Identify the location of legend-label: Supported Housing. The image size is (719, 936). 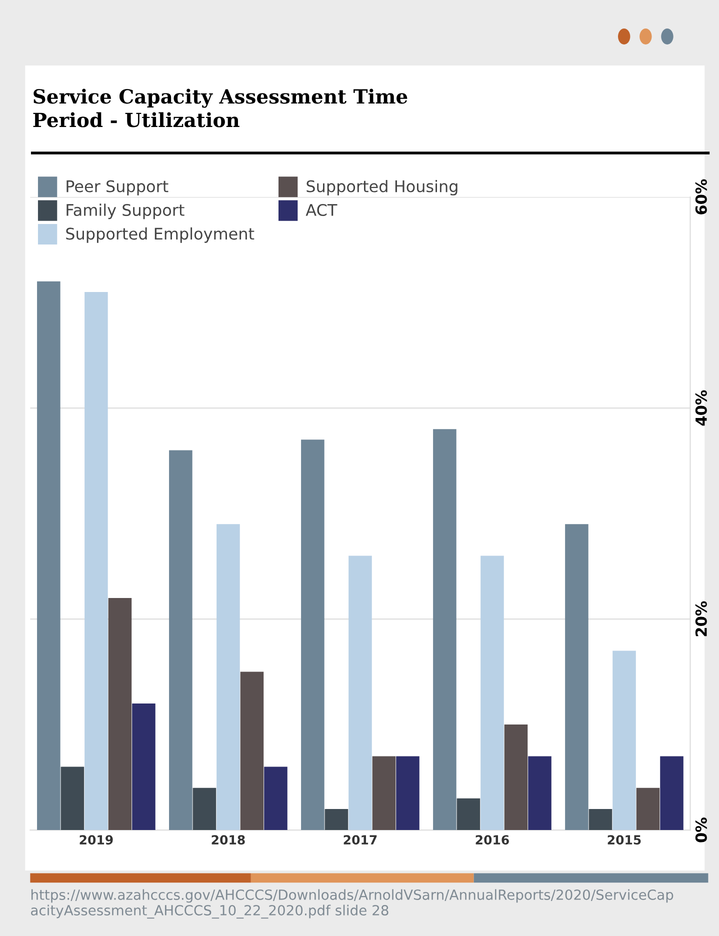
(382, 188).